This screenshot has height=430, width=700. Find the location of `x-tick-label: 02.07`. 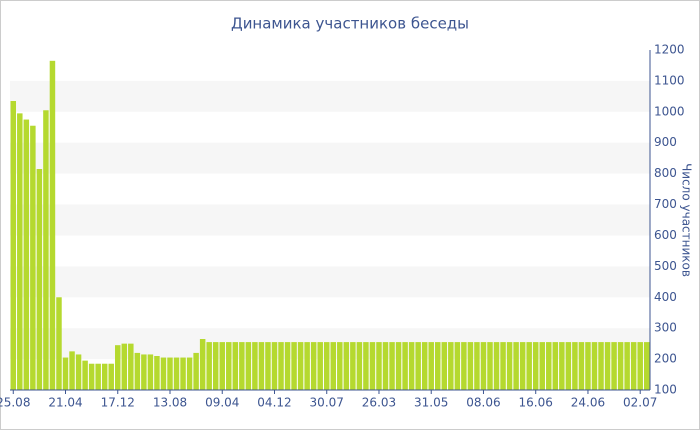

x-tick-label: 02.07 is located at coordinates (640, 403).